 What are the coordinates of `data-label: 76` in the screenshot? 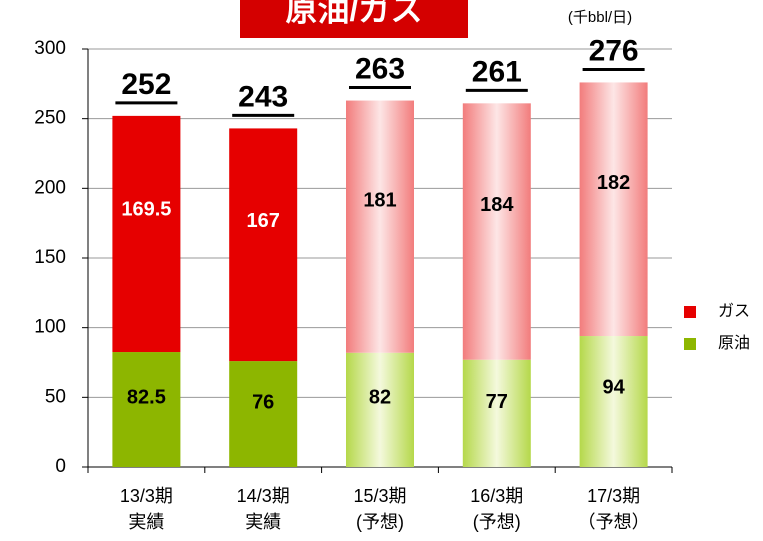 It's located at (263, 403).